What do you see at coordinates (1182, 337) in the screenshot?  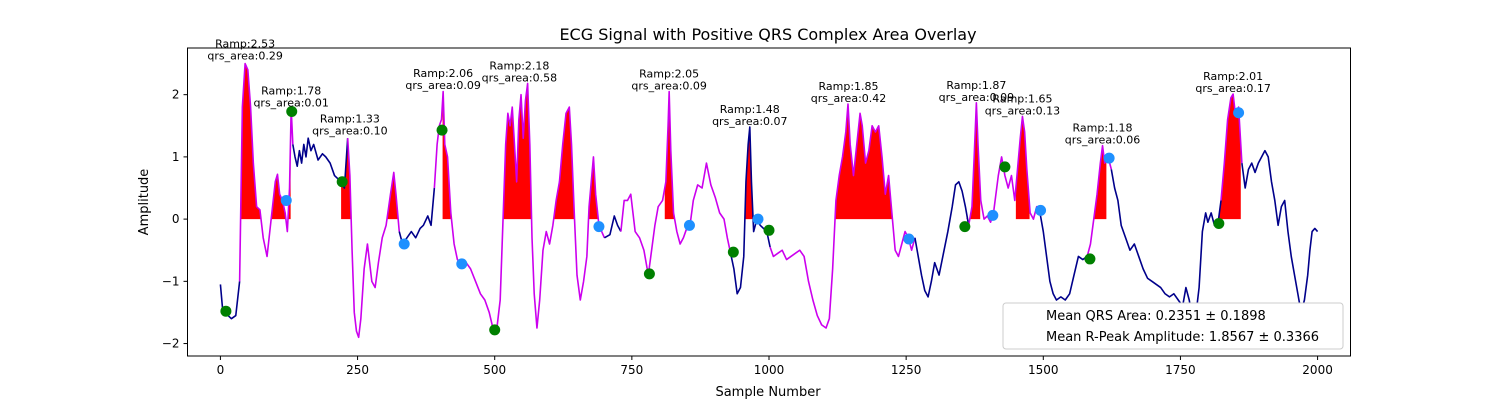 I see `legend-entry-r-peak: Mean R-Peak Amplitude: 1.8567 ± 0.3366` at bounding box center [1182, 337].